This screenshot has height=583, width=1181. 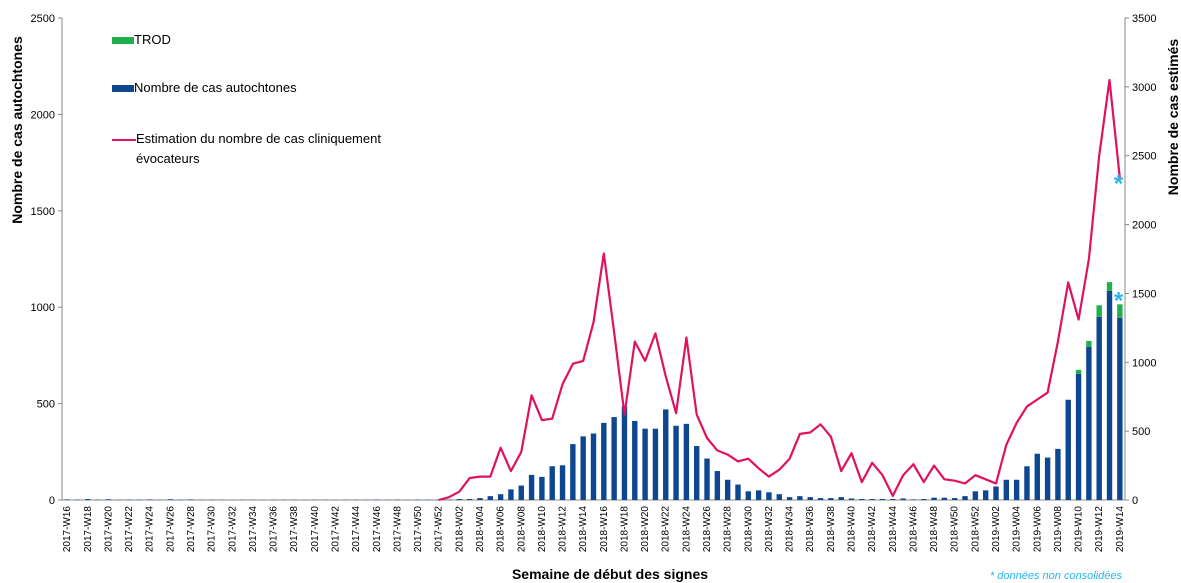 I want to click on x-tick-label: 2018-W50, so click(x=955, y=529).